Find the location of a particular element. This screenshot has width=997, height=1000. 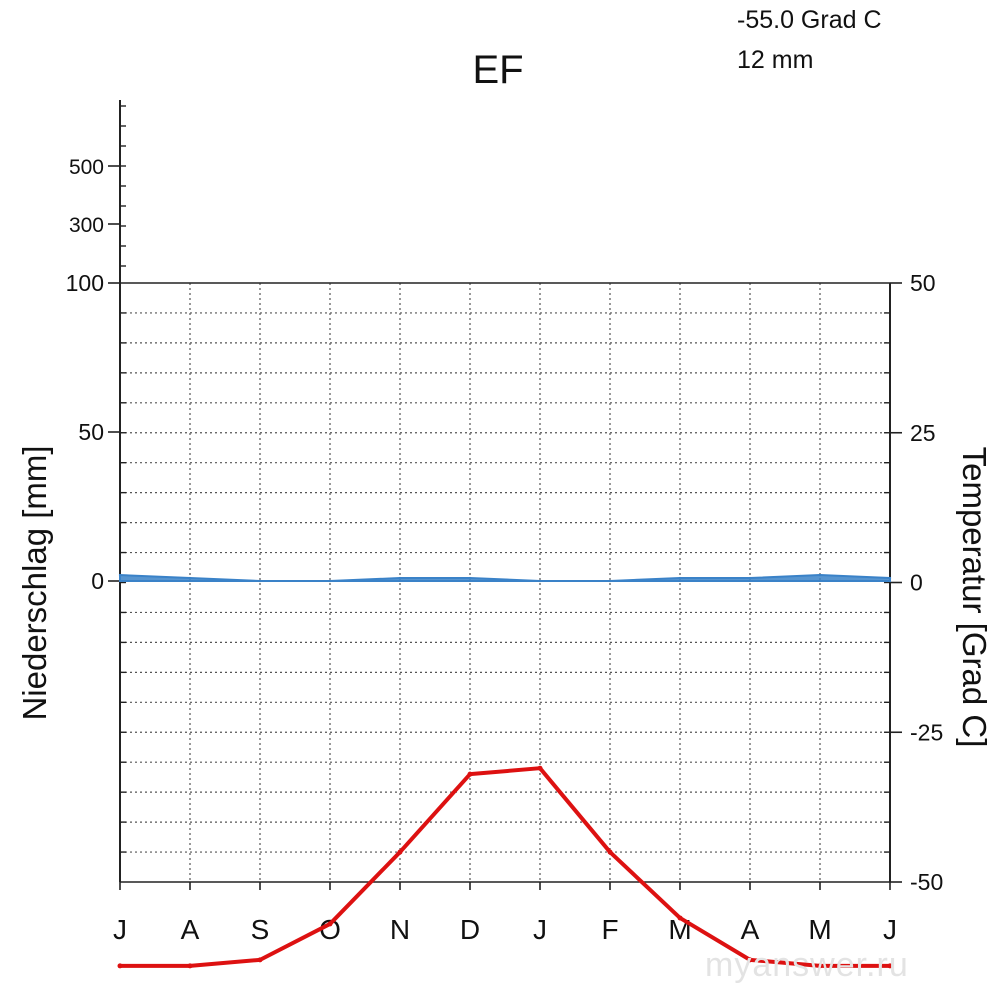

precip-axis-title: Niederschlag [mm] is located at coordinates (34, 582).